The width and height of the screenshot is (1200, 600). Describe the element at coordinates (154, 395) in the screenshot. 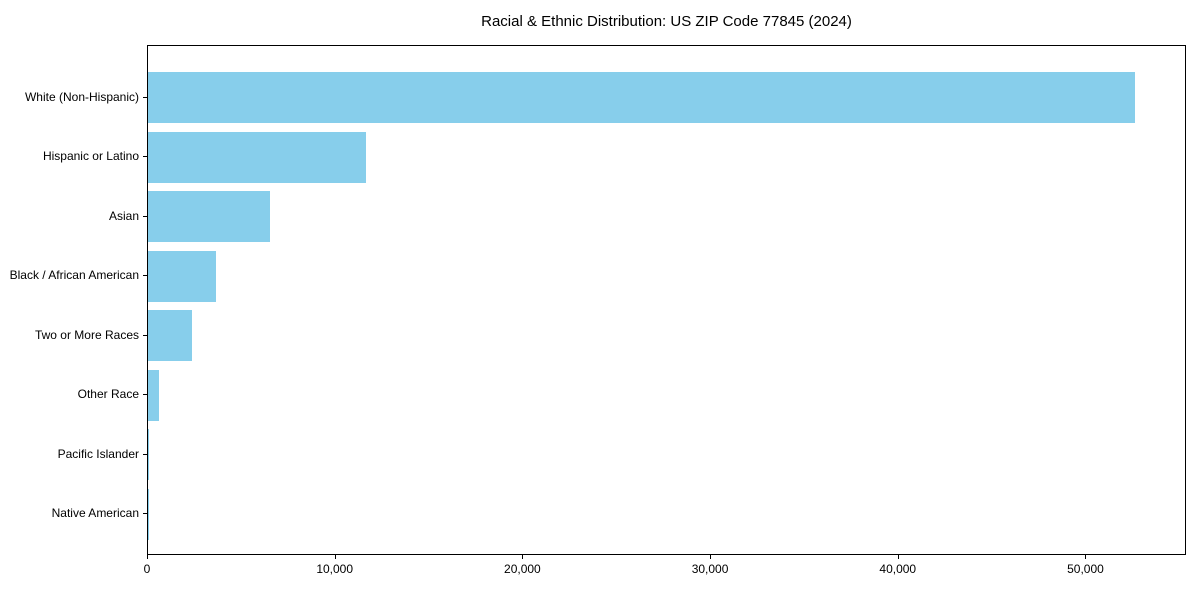

I see `bar-other-race` at that location.